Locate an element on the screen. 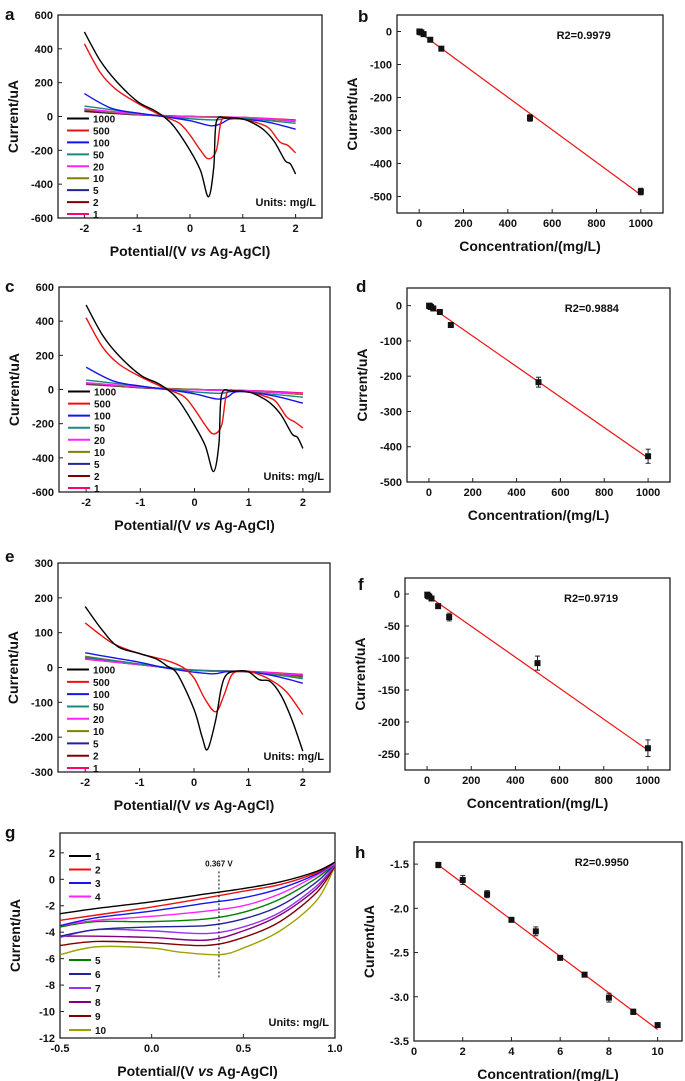  r-squared-annotation: R2=0.9719 is located at coordinates (591, 599).